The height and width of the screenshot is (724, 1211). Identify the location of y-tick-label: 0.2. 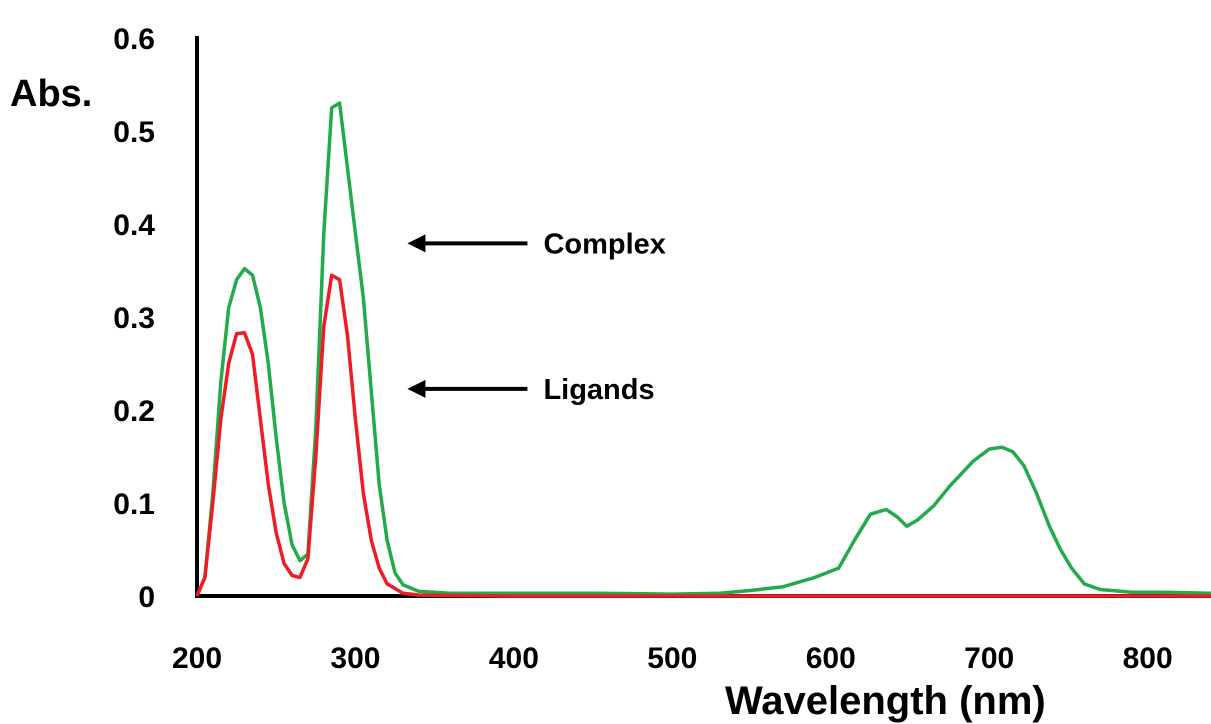
(134, 411).